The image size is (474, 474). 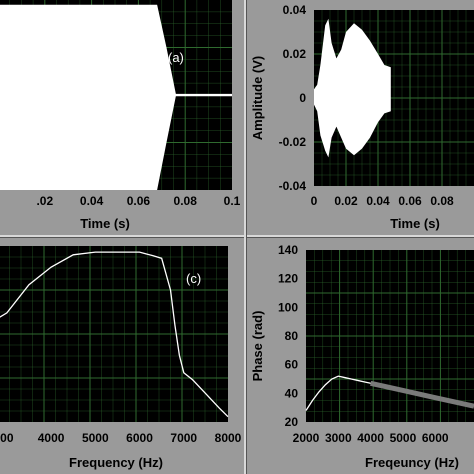 What do you see at coordinates (295, 54) in the screenshot?
I see `chart-b-ytick-label: 0.02` at bounding box center [295, 54].